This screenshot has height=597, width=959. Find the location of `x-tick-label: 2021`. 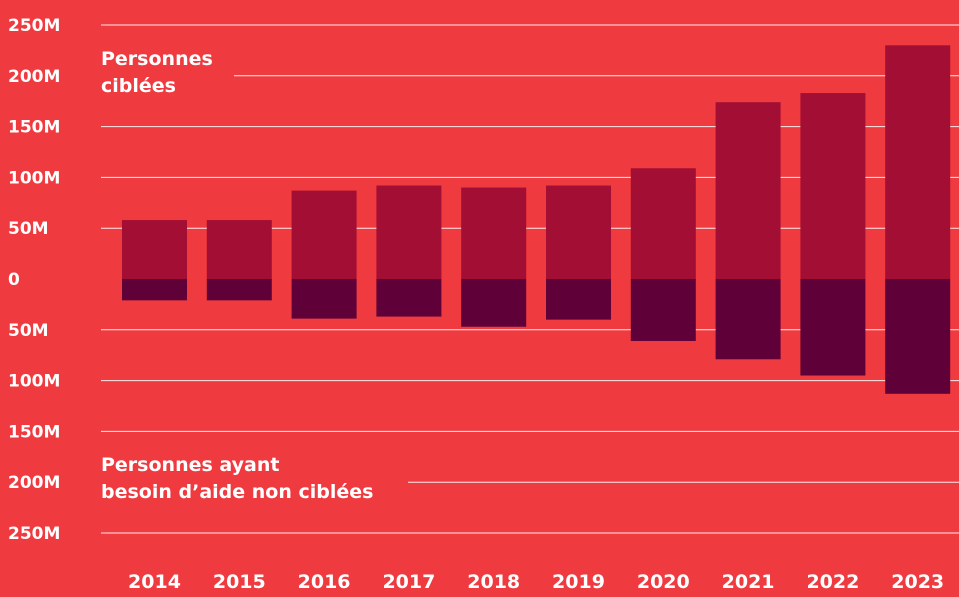

x-tick-label: 2021 is located at coordinates (748, 582).